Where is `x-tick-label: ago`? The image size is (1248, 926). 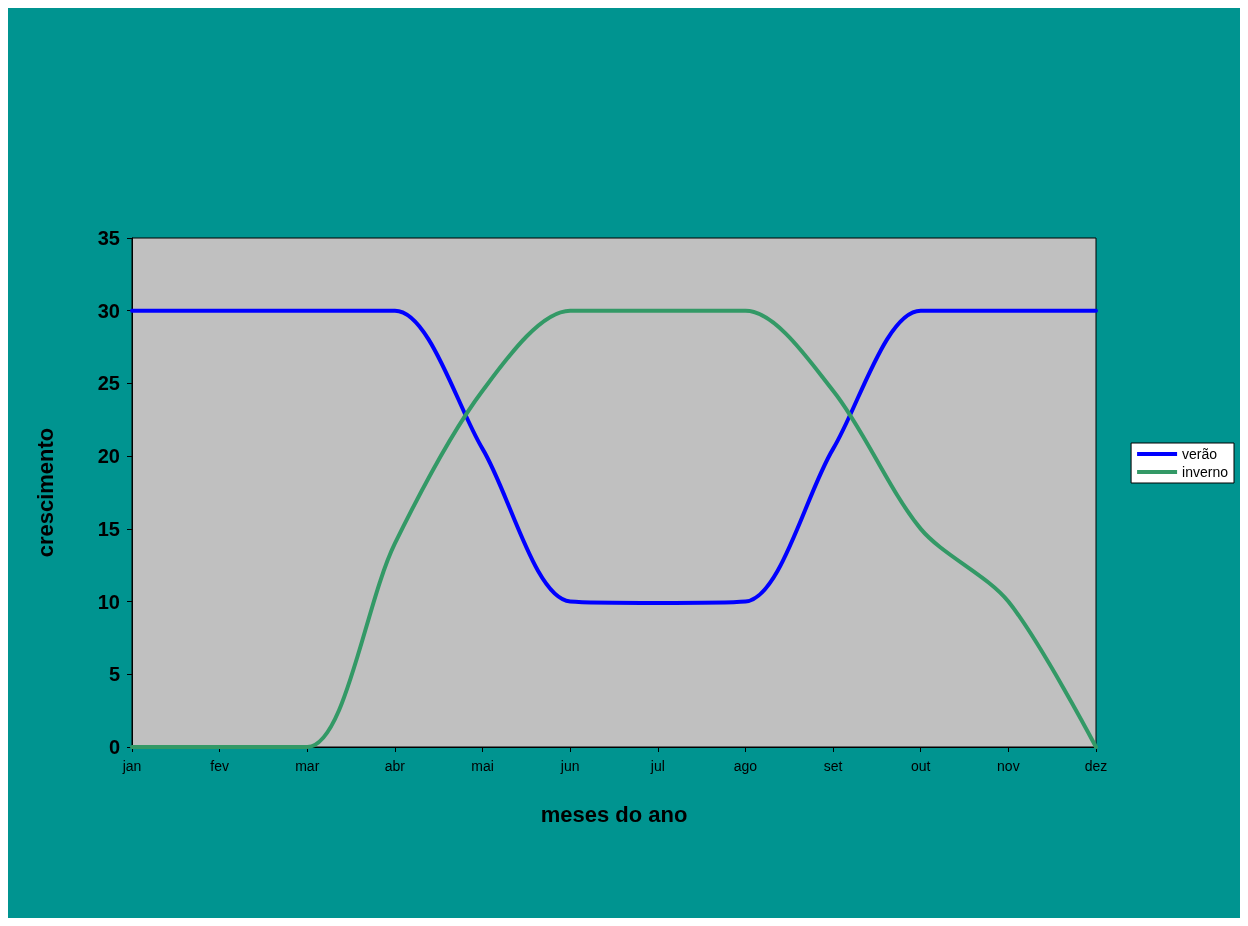
x-tick-label: ago is located at coordinates (745, 766).